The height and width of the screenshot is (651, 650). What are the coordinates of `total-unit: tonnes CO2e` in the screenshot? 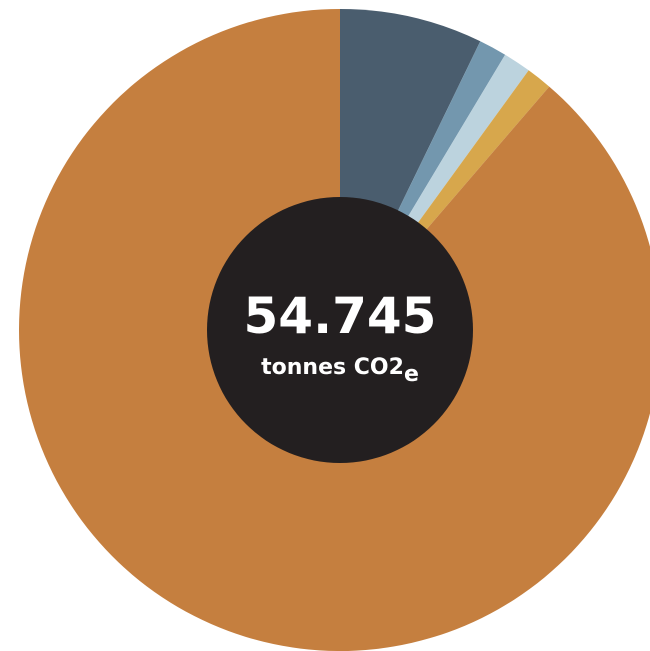 It's located at (340, 371).